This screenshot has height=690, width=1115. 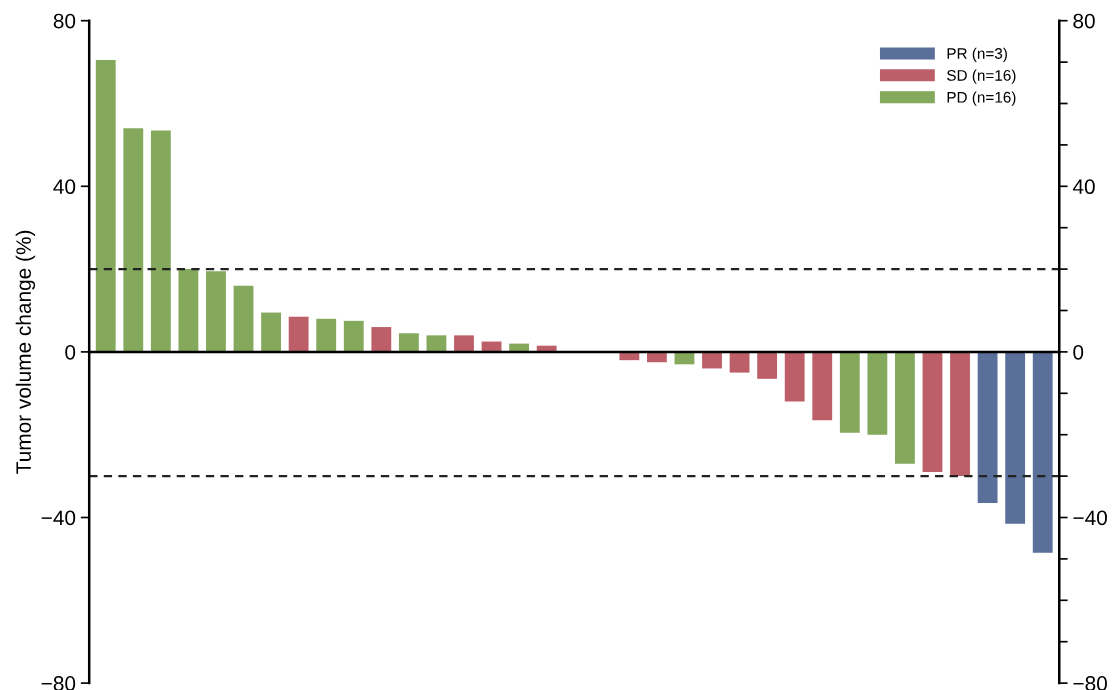 What do you see at coordinates (977, 54) in the screenshot?
I see `legend-label: PR (n=3)` at bounding box center [977, 54].